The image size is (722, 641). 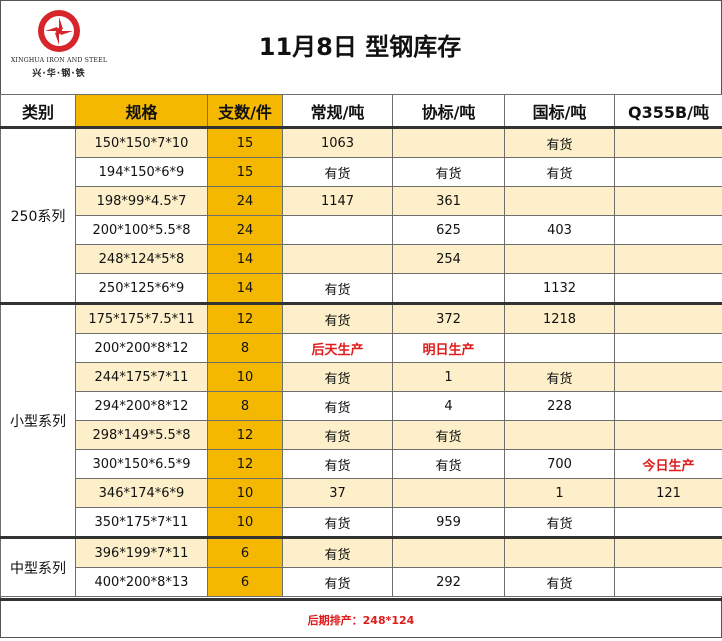 I want to click on column-header: 常规/吨, so click(x=338, y=111).